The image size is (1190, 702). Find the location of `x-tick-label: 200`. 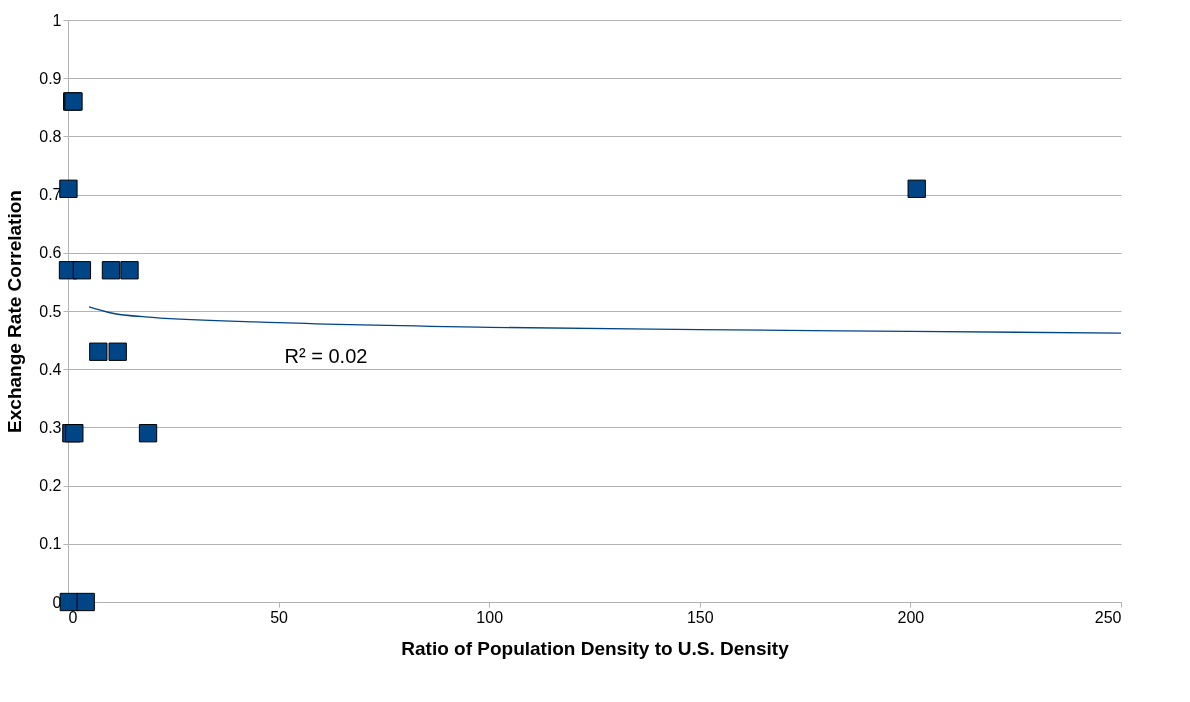

x-tick-label: 200 is located at coordinates (911, 617).